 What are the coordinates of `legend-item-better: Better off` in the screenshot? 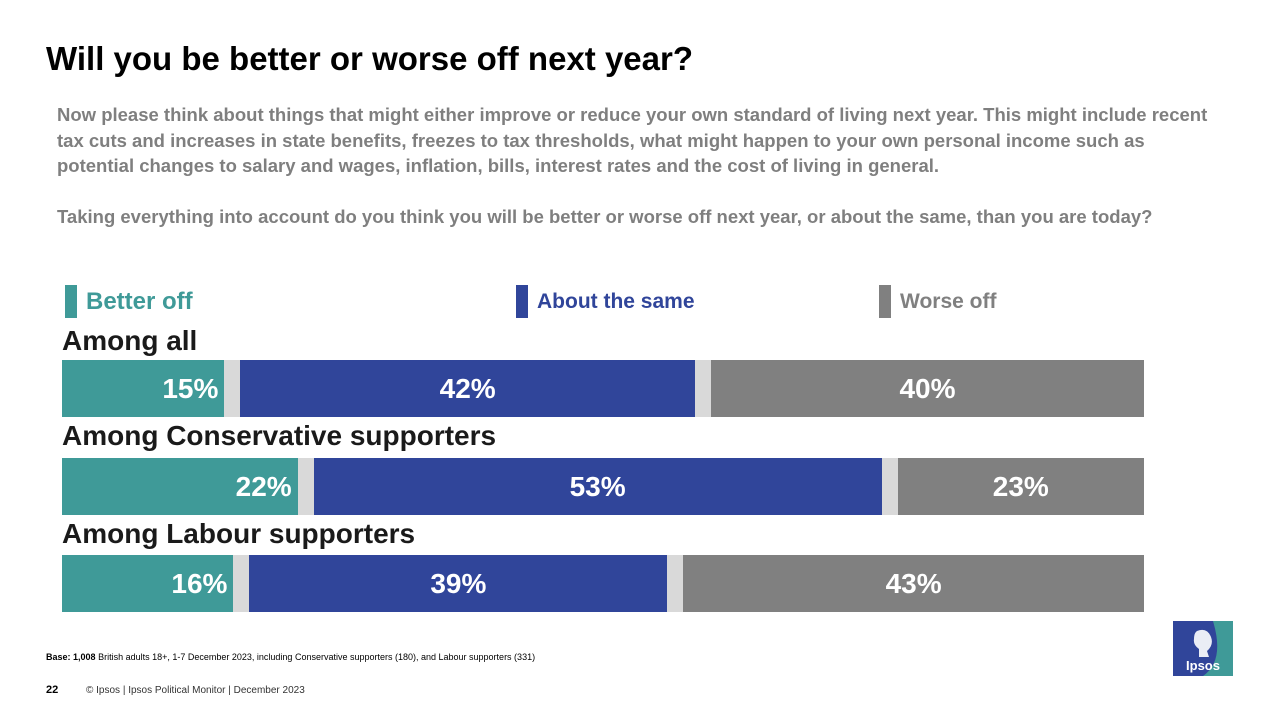 It's located at (129, 301).